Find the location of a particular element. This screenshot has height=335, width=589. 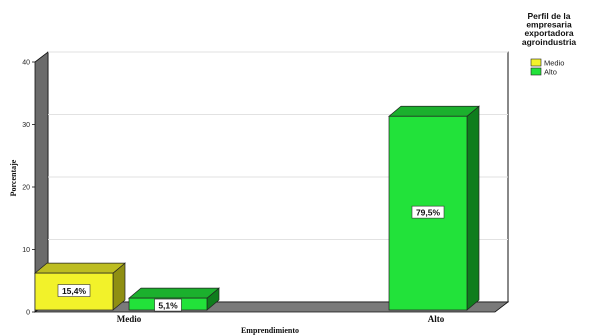

bar-alto-alto-top is located at coordinates (434, 111).